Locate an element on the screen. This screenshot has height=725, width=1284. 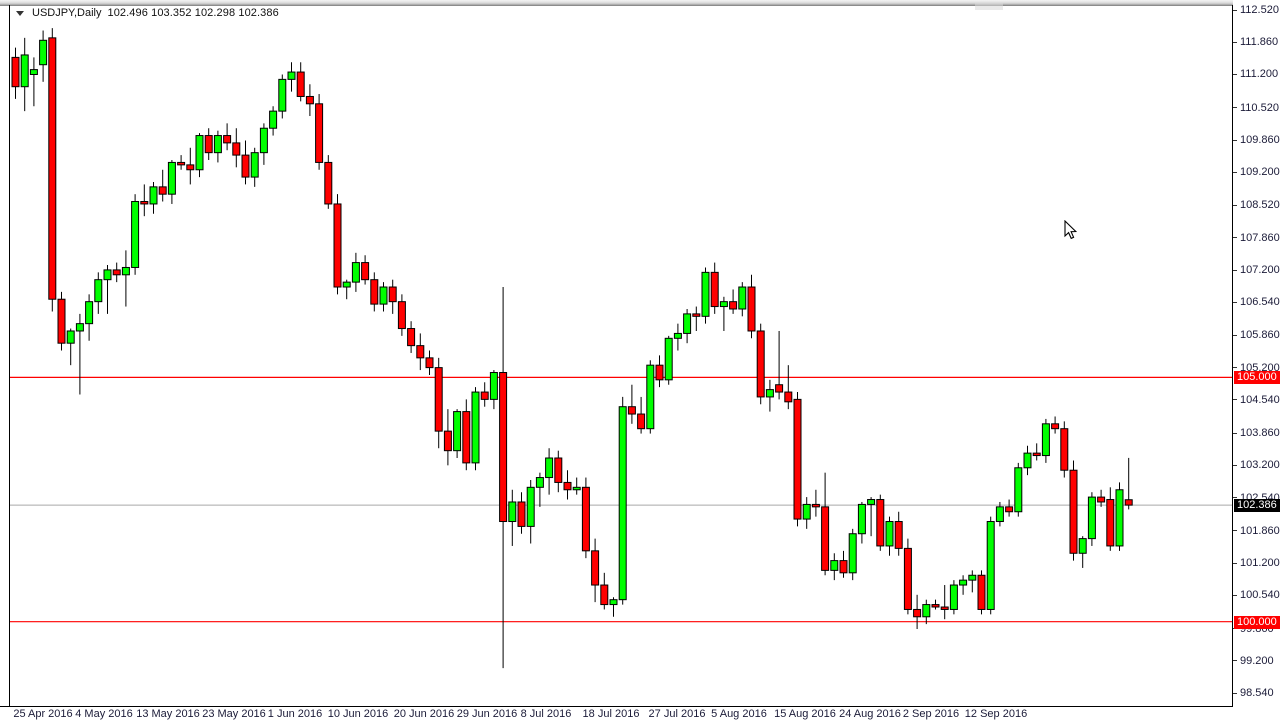
price-tag-red: 105.000 is located at coordinates (1257, 378).